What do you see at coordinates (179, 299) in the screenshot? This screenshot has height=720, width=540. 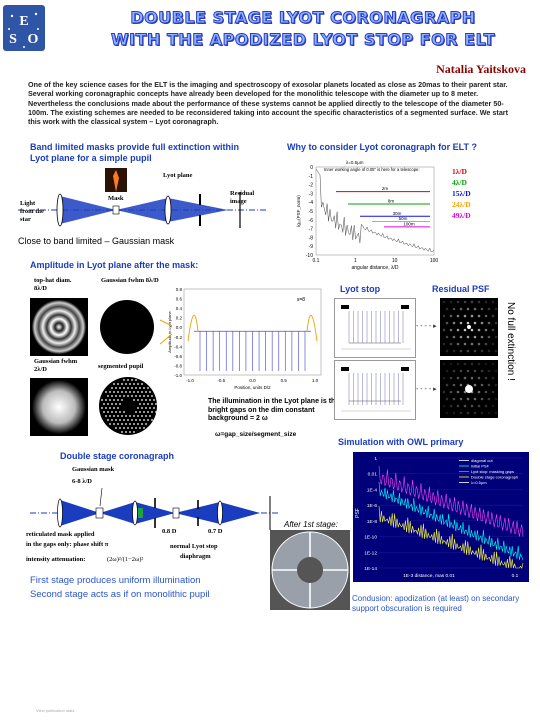 I see `amp-ytick: 0.6` at bounding box center [179, 299].